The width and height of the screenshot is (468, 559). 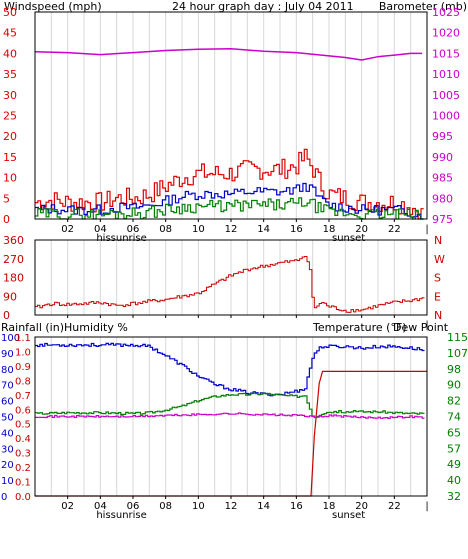 What do you see at coordinates (446, 33) in the screenshot?
I see `barometer-tick-label: 1020` at bounding box center [446, 33].